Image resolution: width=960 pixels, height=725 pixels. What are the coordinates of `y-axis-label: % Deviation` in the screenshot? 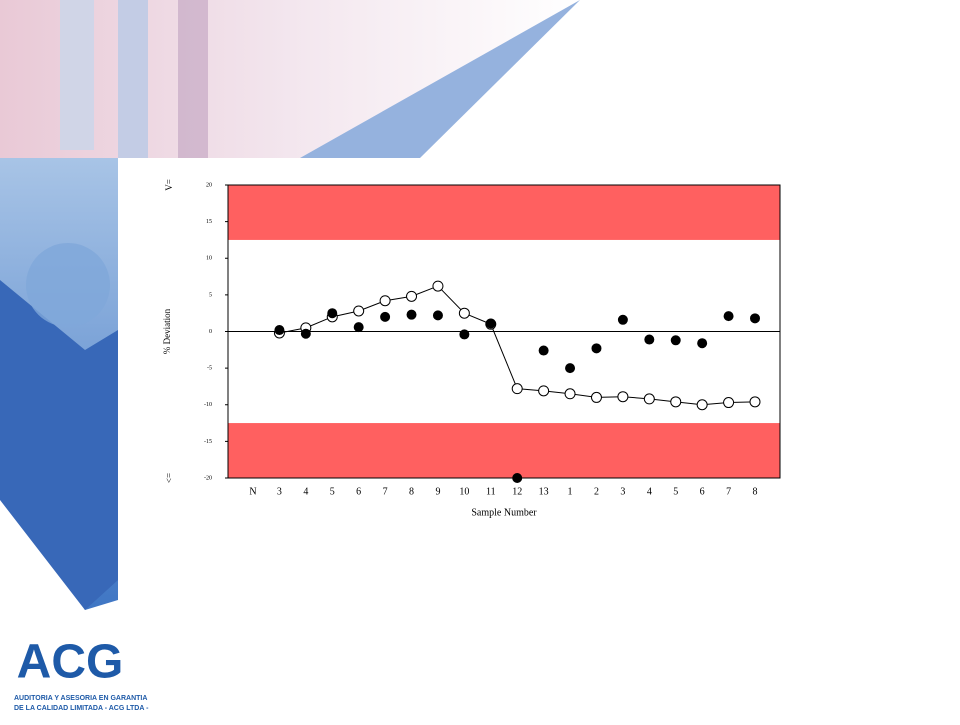 It's located at (167, 331).